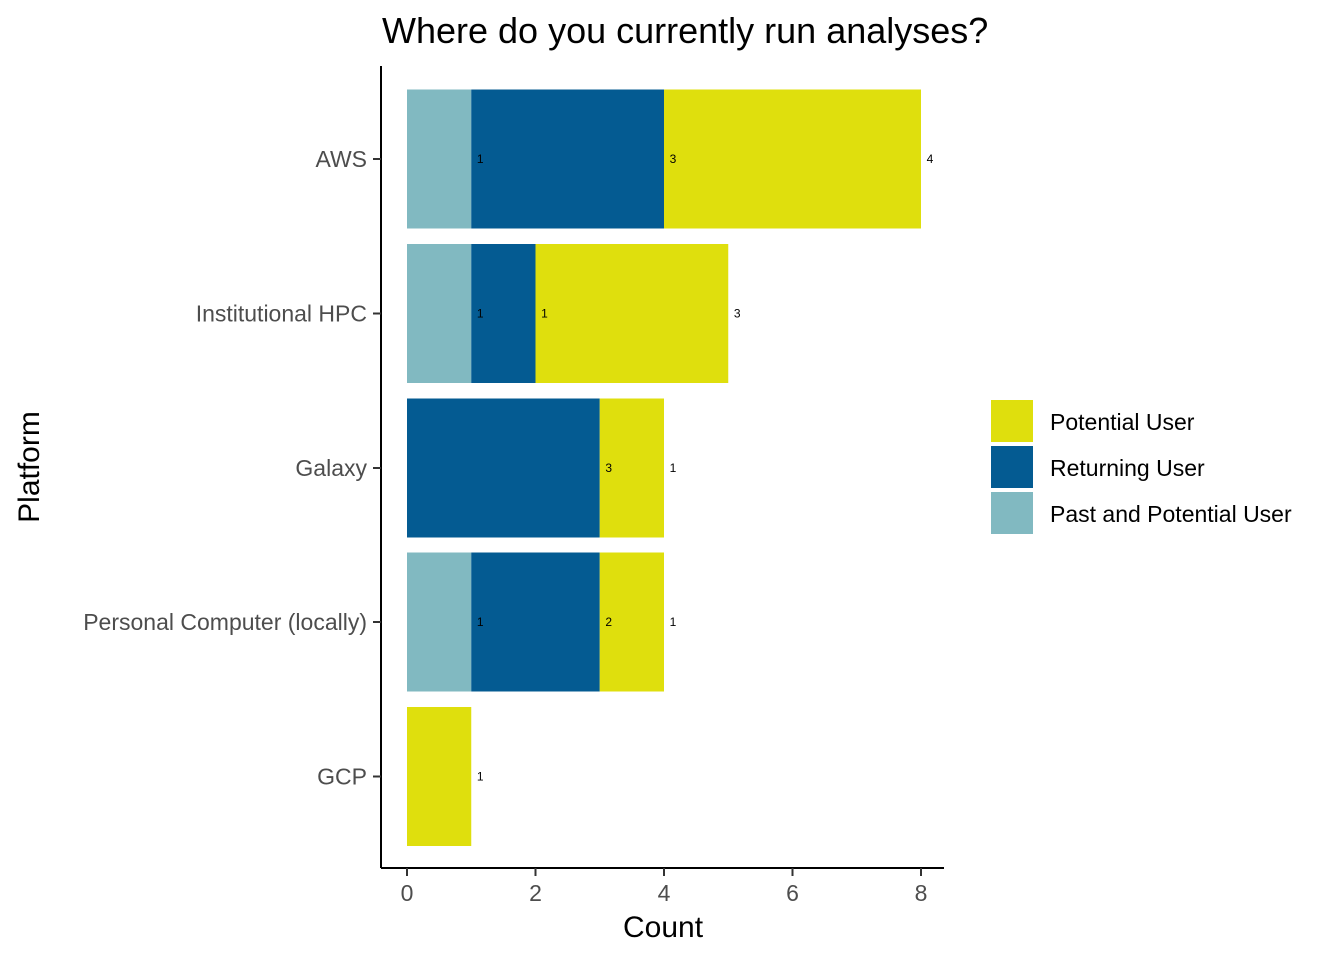  I want to click on legend-label-potential-user: Potential User, so click(1122, 422).